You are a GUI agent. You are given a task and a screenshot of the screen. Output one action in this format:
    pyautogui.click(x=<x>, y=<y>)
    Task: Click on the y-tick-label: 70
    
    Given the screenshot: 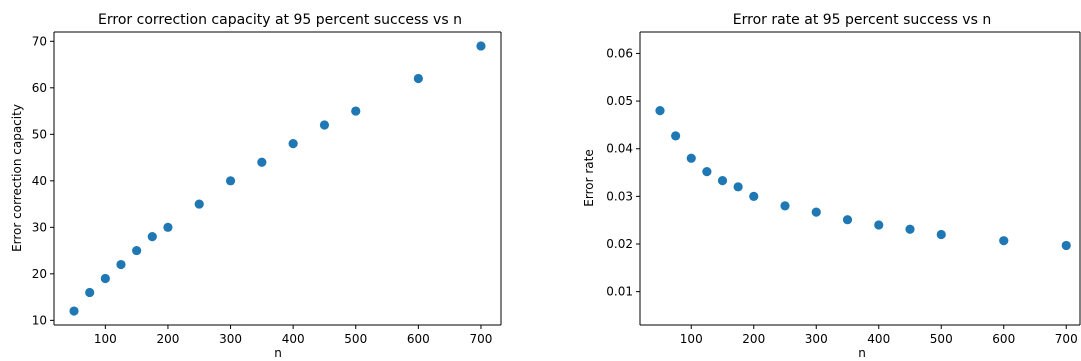 What is the action you would take?
    pyautogui.click(x=39, y=41)
    